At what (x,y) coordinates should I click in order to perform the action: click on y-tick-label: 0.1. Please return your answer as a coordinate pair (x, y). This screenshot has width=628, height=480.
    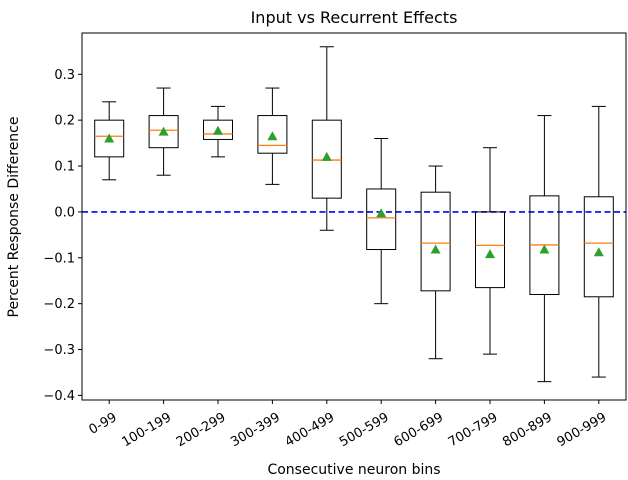
    Looking at the image, I should click on (64, 167).